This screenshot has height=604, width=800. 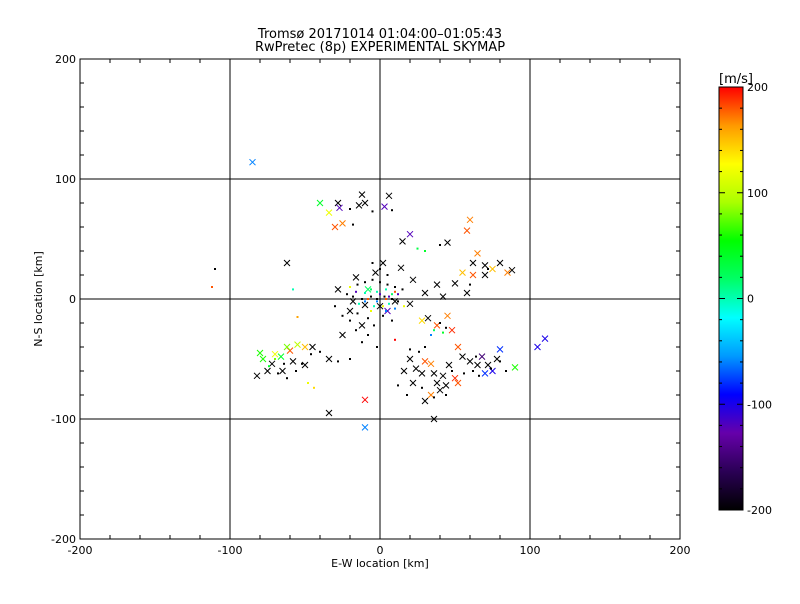 I want to click on x-axis-label: E-W location [km], so click(x=380, y=563).